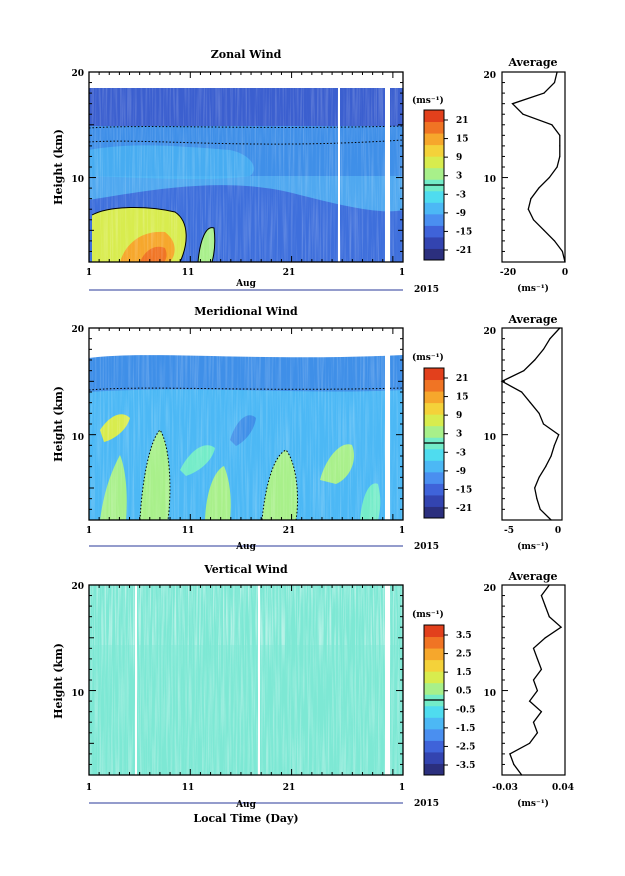 This screenshot has width=625, height=876. I want to click on zonal-colorbar-tick: 9, so click(459, 158).